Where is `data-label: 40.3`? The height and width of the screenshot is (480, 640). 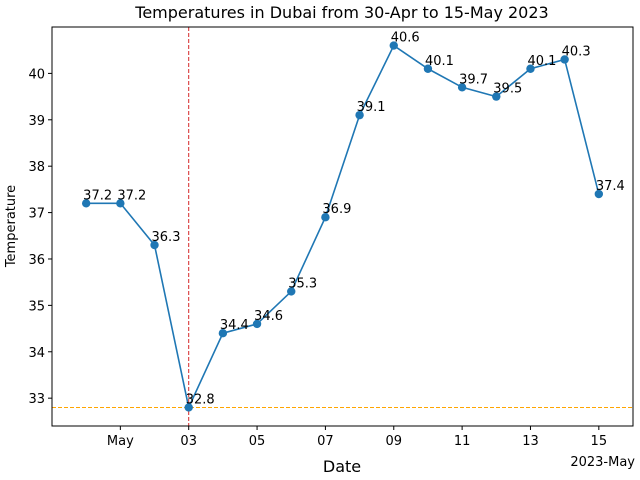 data-label: 40.3 is located at coordinates (576, 51).